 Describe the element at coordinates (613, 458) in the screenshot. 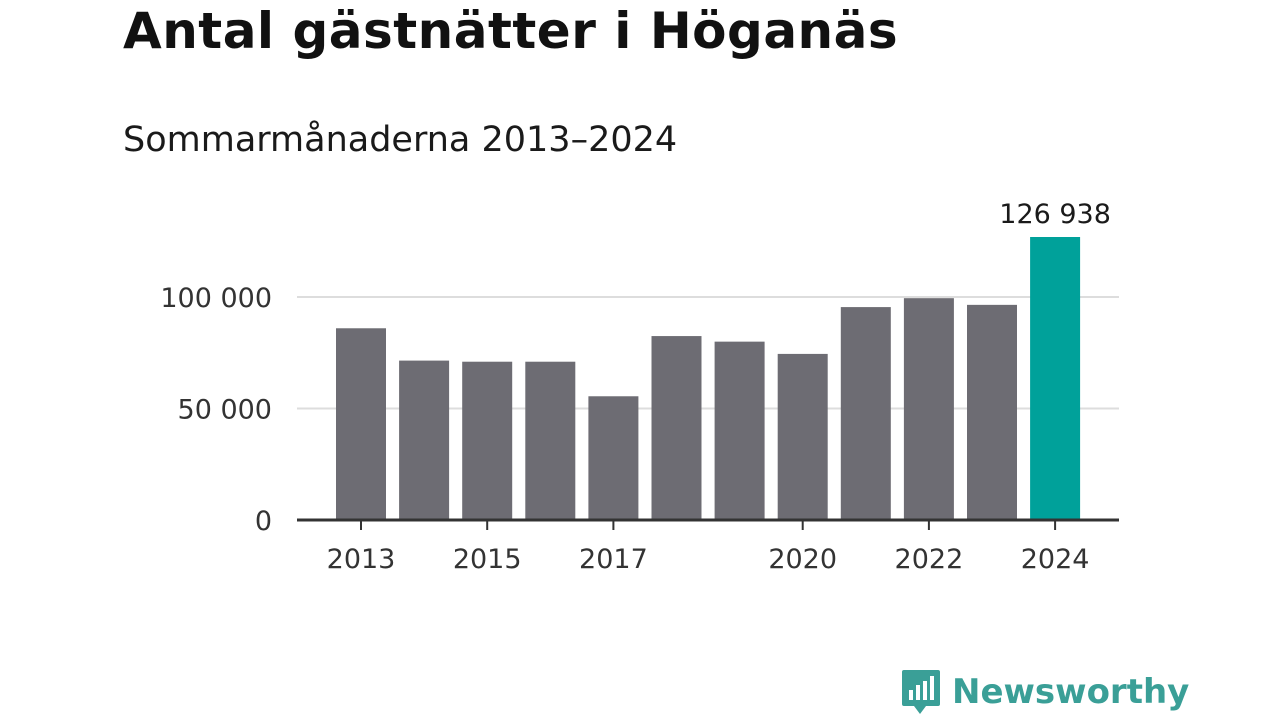

I see `bar-2017` at that location.